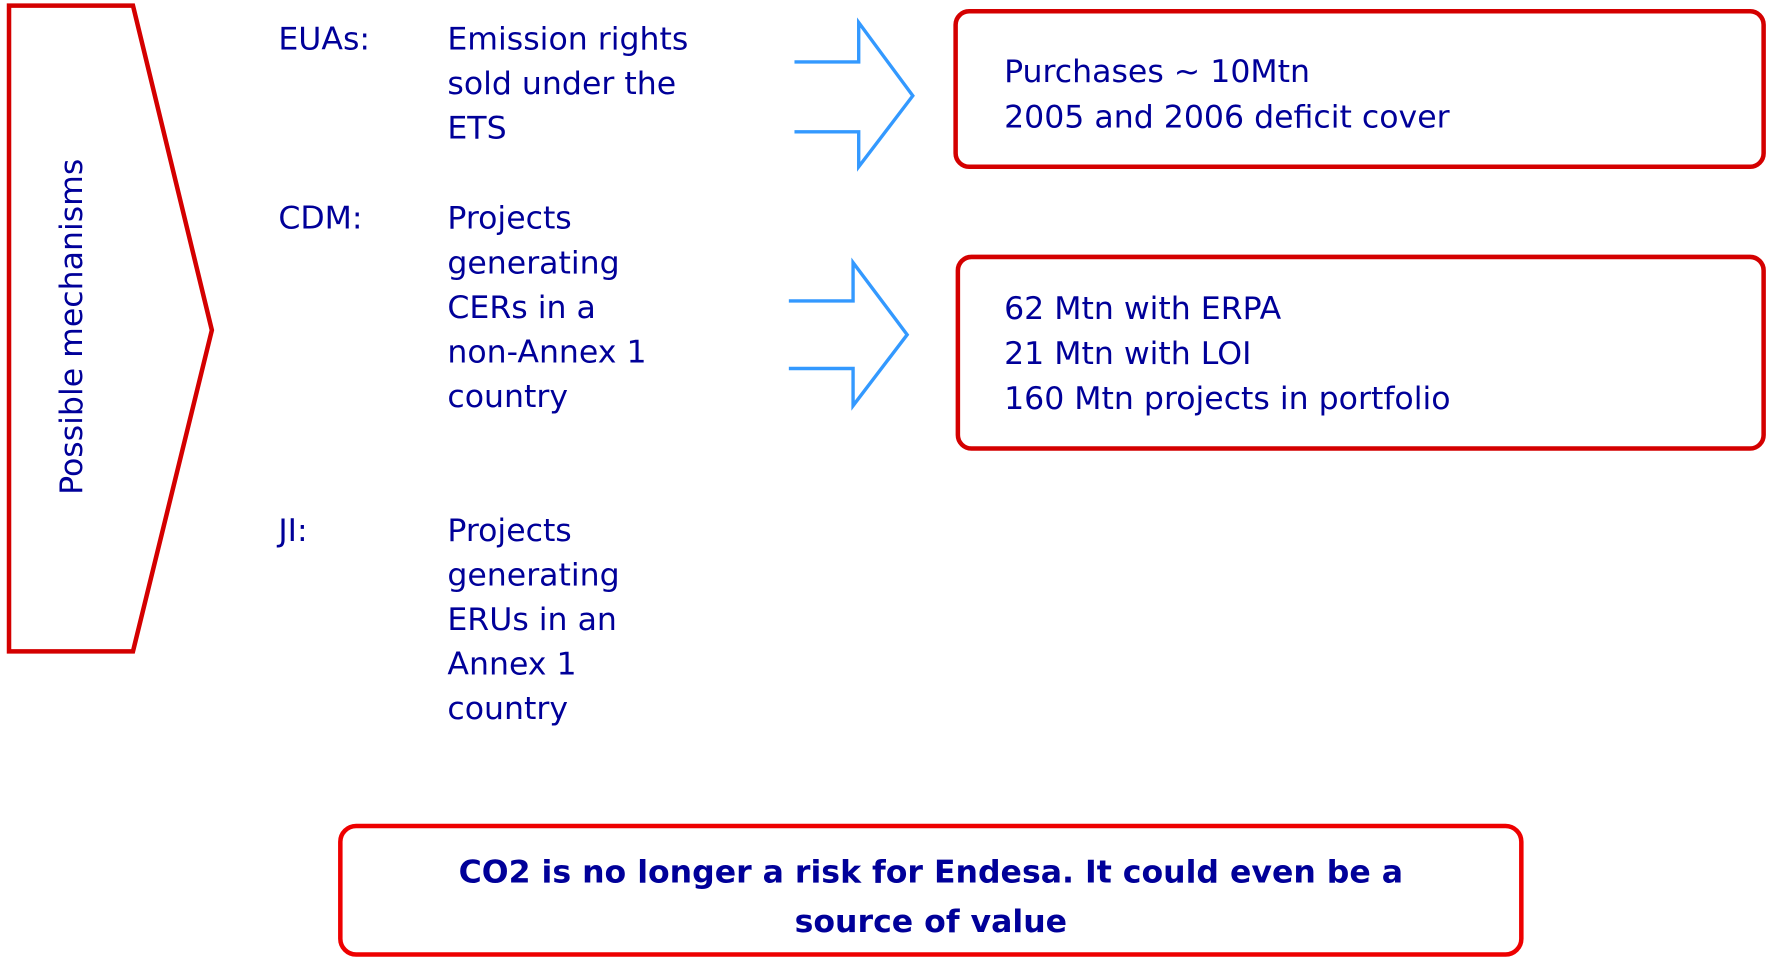  Describe the element at coordinates (546, 352) in the screenshot. I see `mechanism-text: non-Annex 1` at that location.